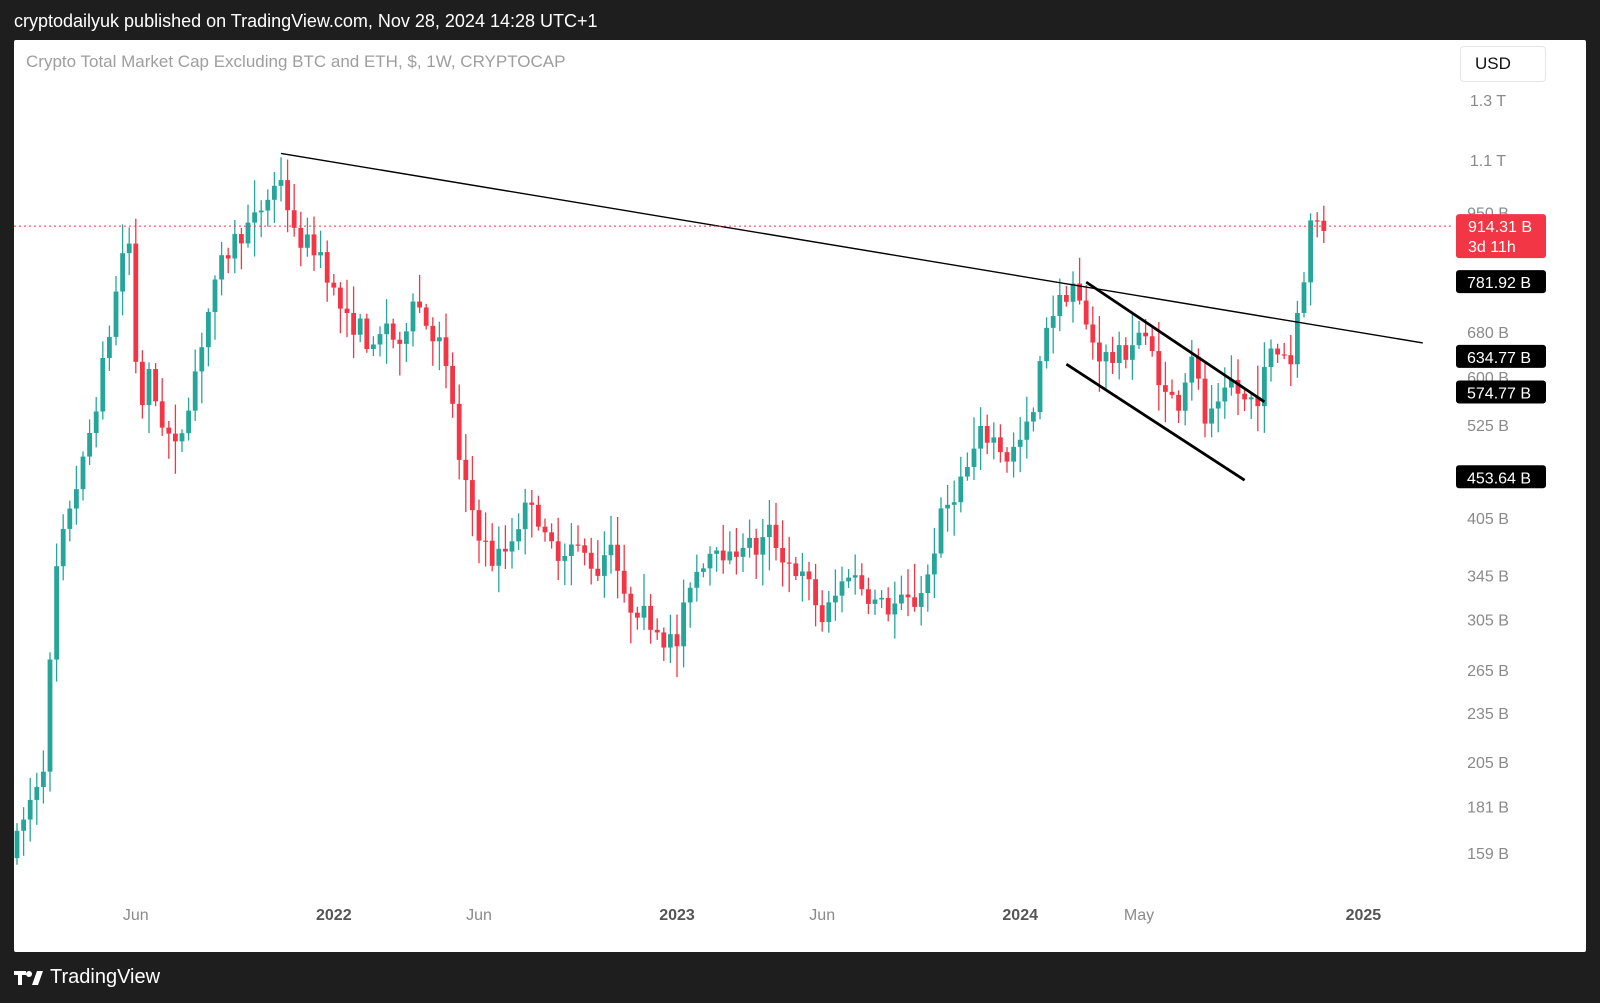  Describe the element at coordinates (1501, 477) in the screenshot. I see `price-tag: 453.64 B` at that location.